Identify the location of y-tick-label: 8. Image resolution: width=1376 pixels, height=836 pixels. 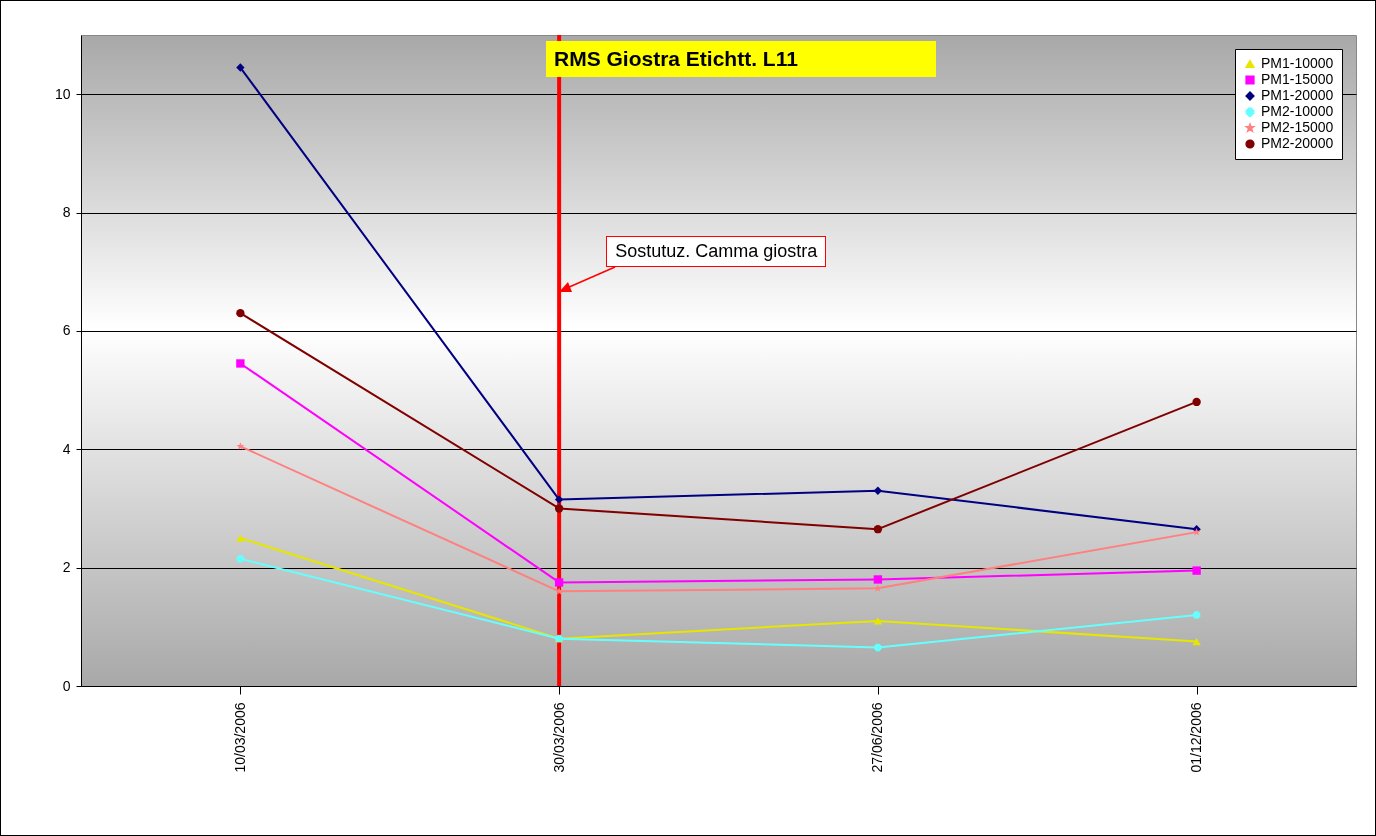
(66, 212).